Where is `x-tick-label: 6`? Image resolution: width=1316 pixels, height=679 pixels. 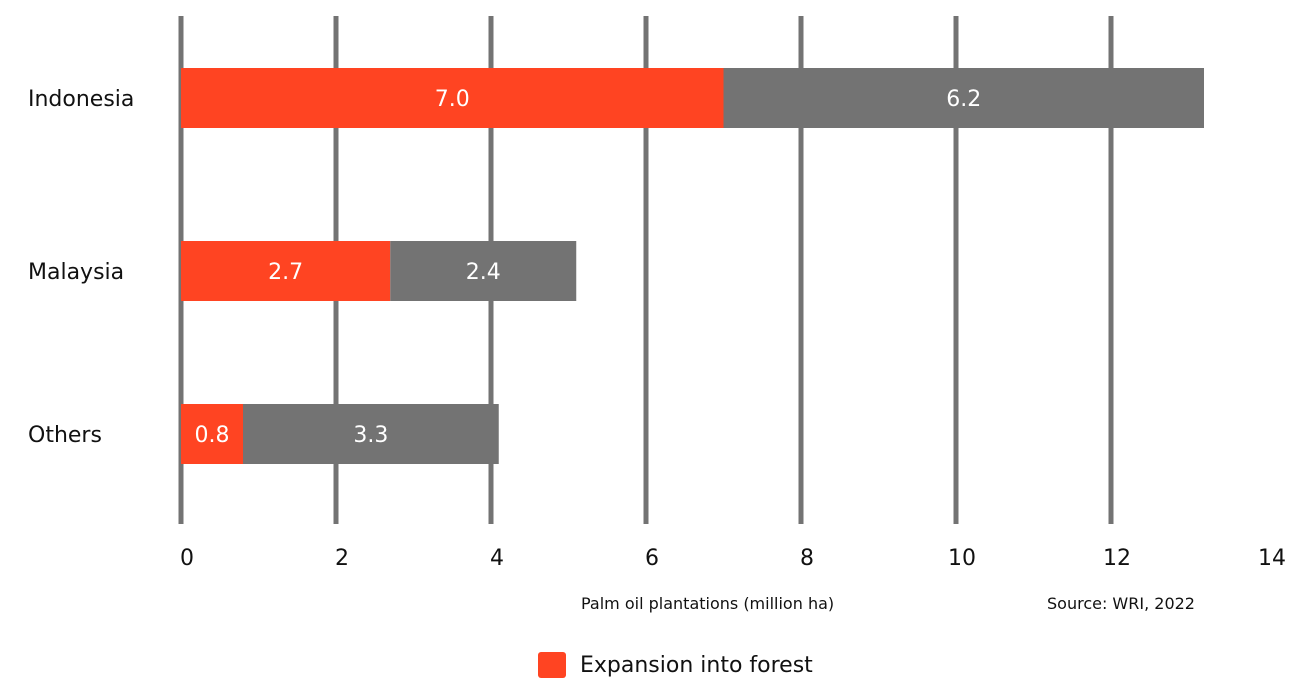
x-tick-label: 6 is located at coordinates (652, 558).